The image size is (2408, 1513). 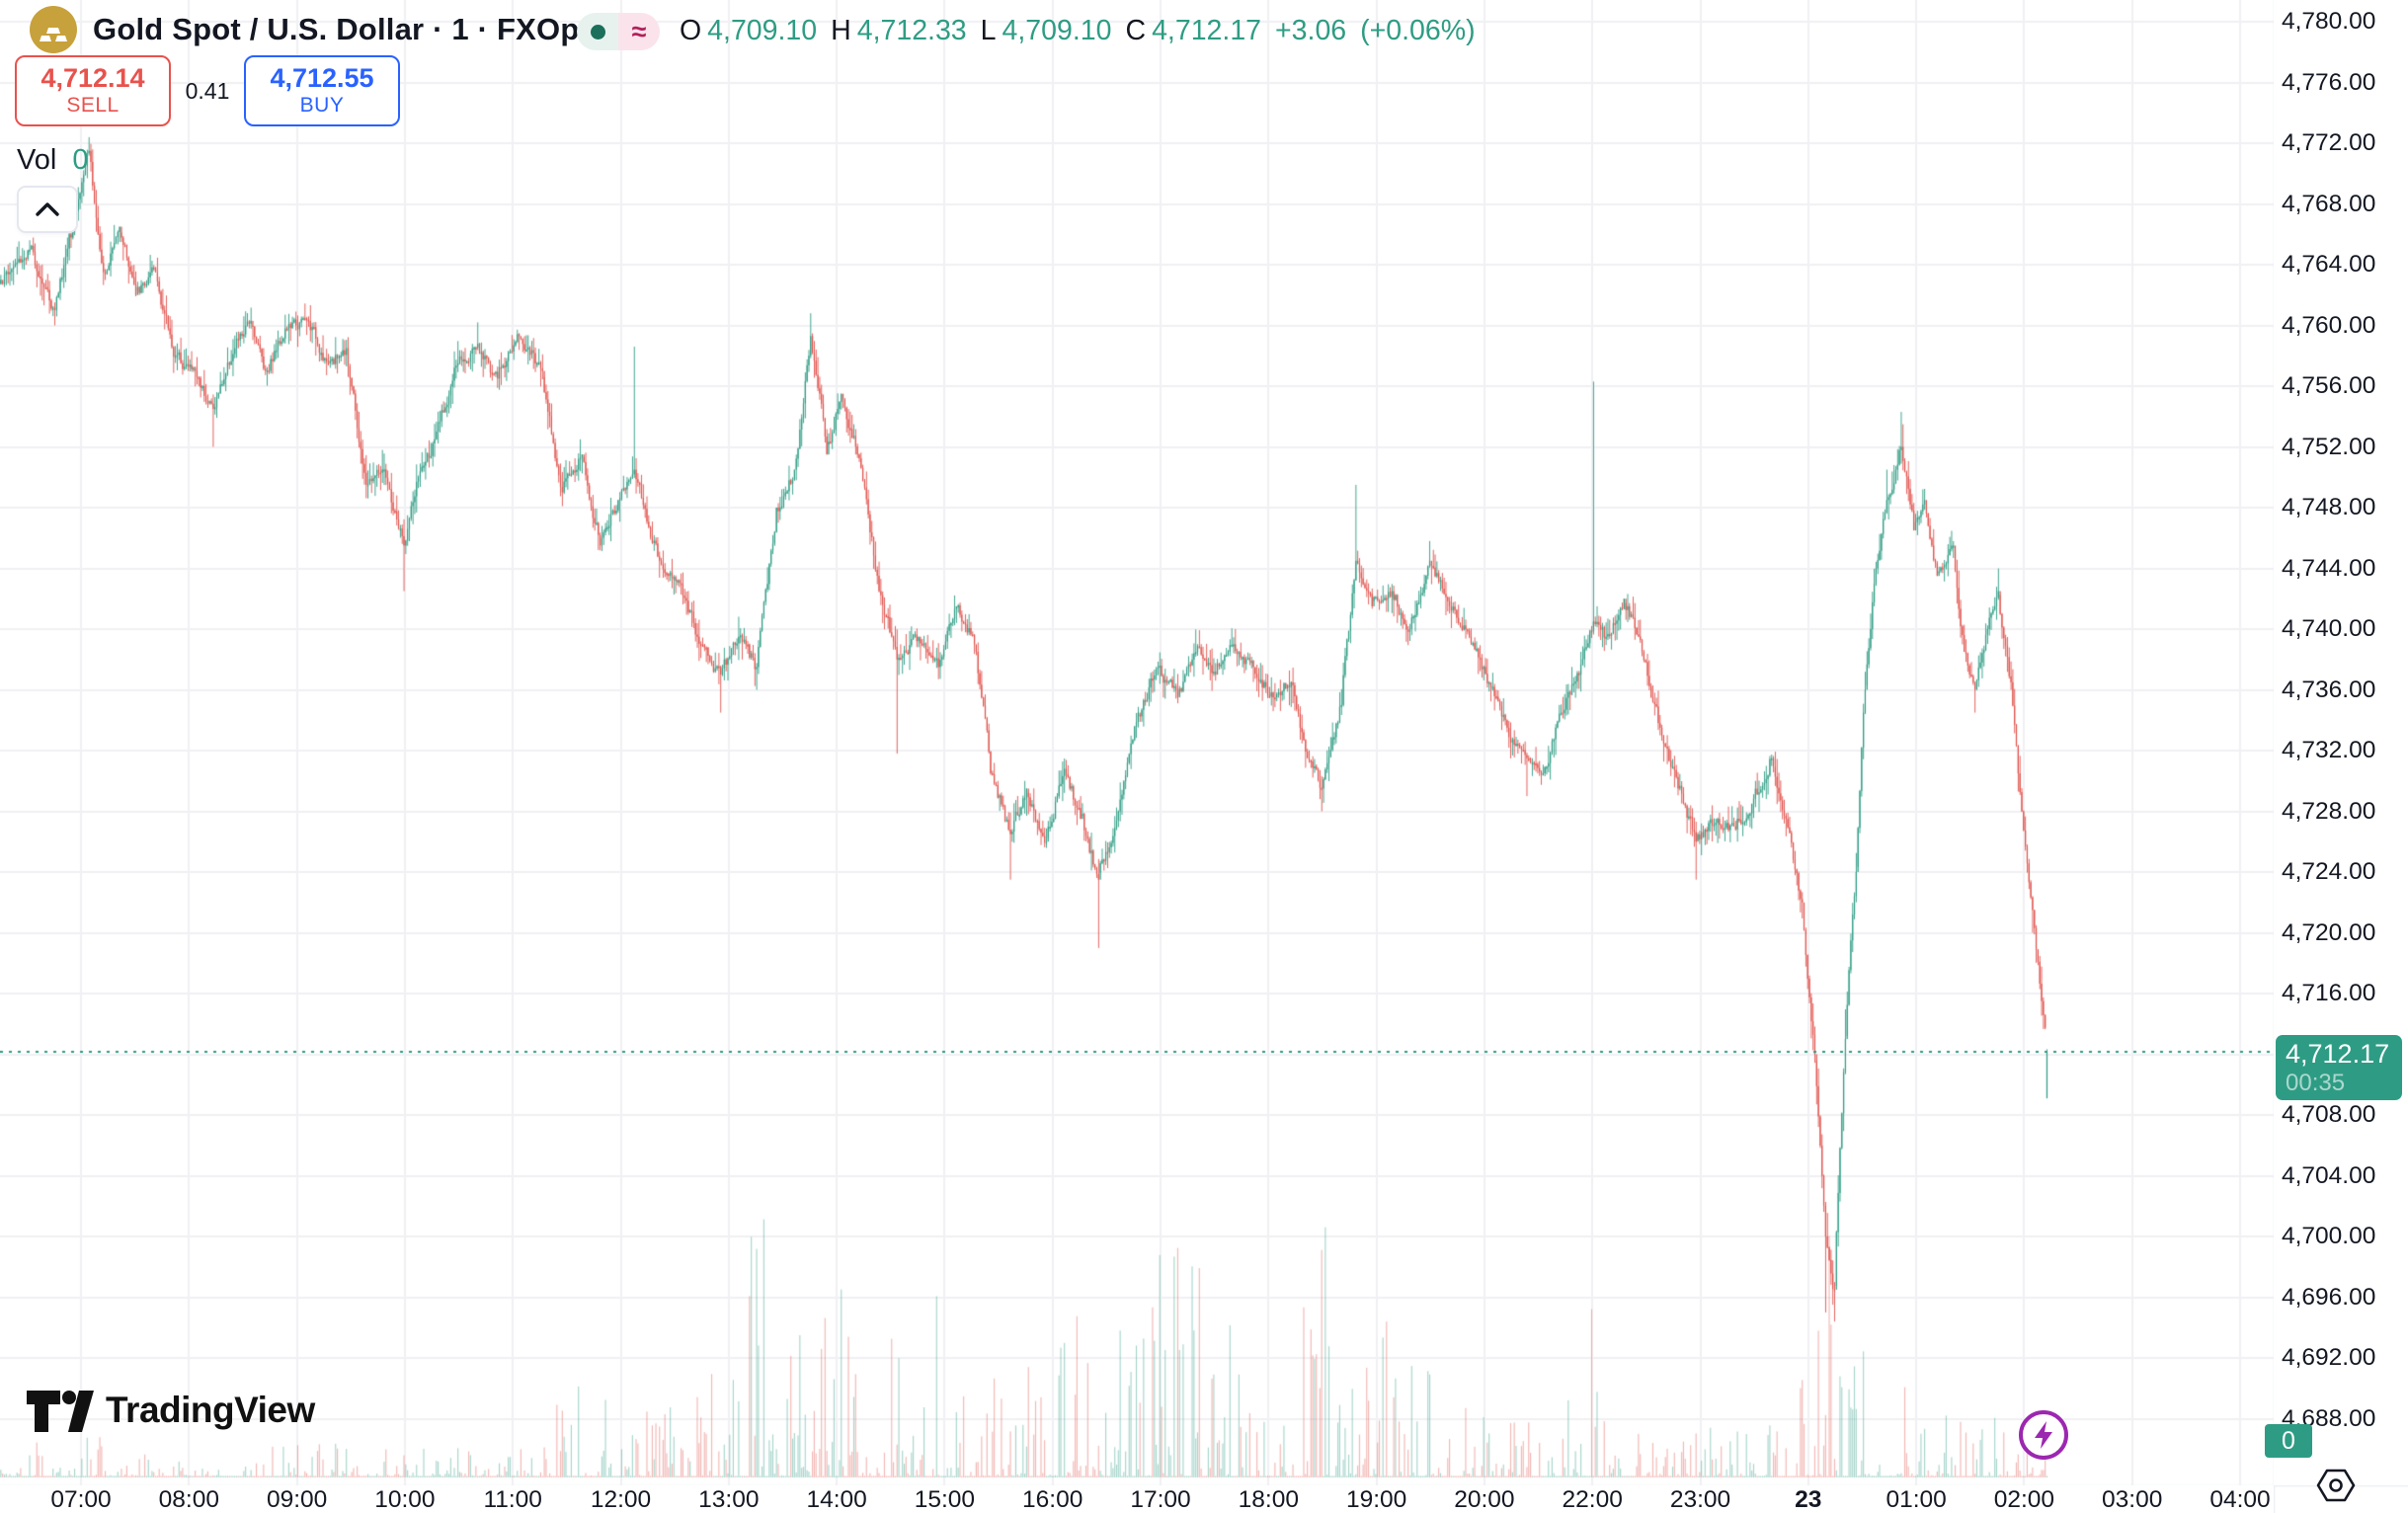 What do you see at coordinates (210, 1410) in the screenshot?
I see `tradingview-logo-text: TradingView` at bounding box center [210, 1410].